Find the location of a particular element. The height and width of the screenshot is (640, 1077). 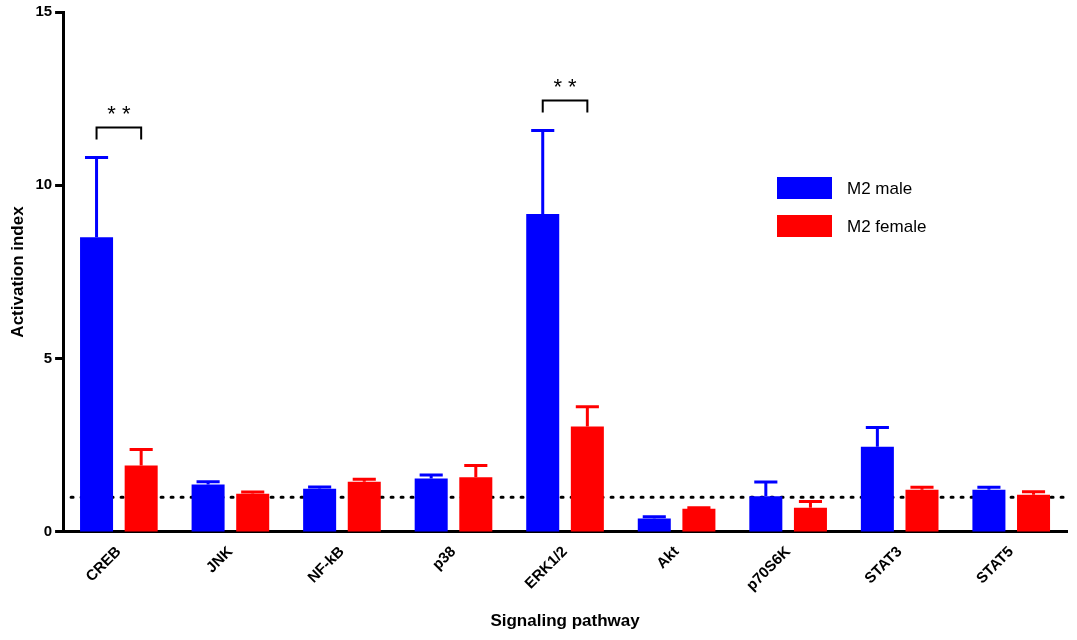

y-tick-label: 15 is located at coordinates (44, 11).